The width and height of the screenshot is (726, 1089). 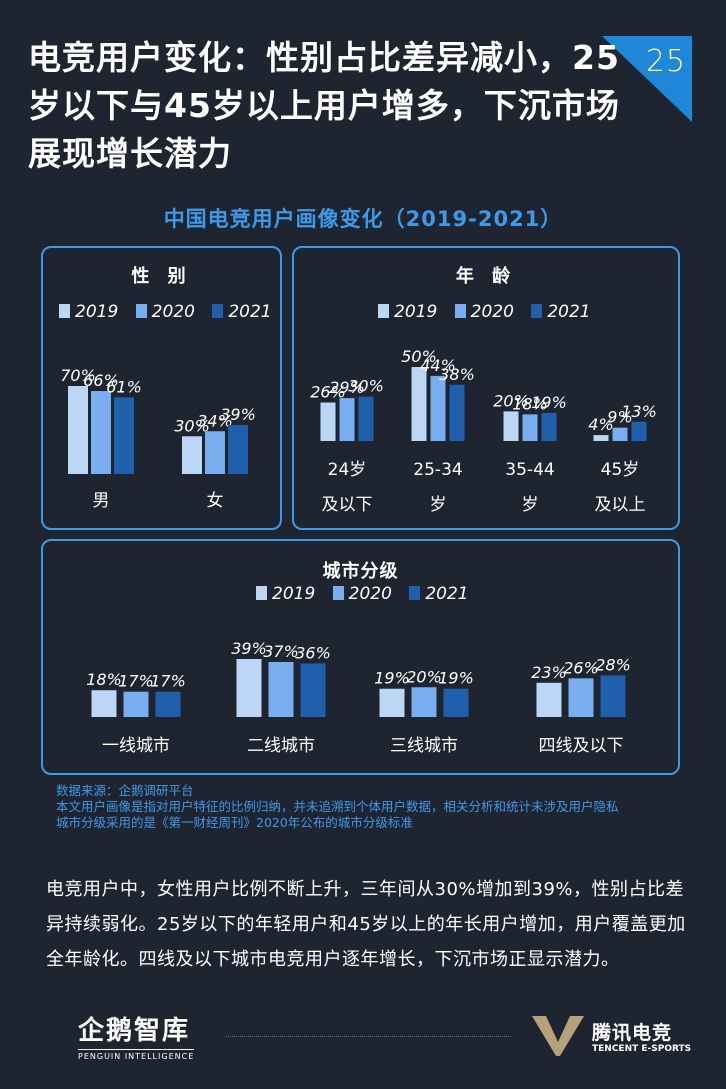 What do you see at coordinates (234, 822) in the screenshot?
I see `note-city-standard: 城市分级采用的是《第一财经周刊》2020年公布的城市分级标准` at bounding box center [234, 822].